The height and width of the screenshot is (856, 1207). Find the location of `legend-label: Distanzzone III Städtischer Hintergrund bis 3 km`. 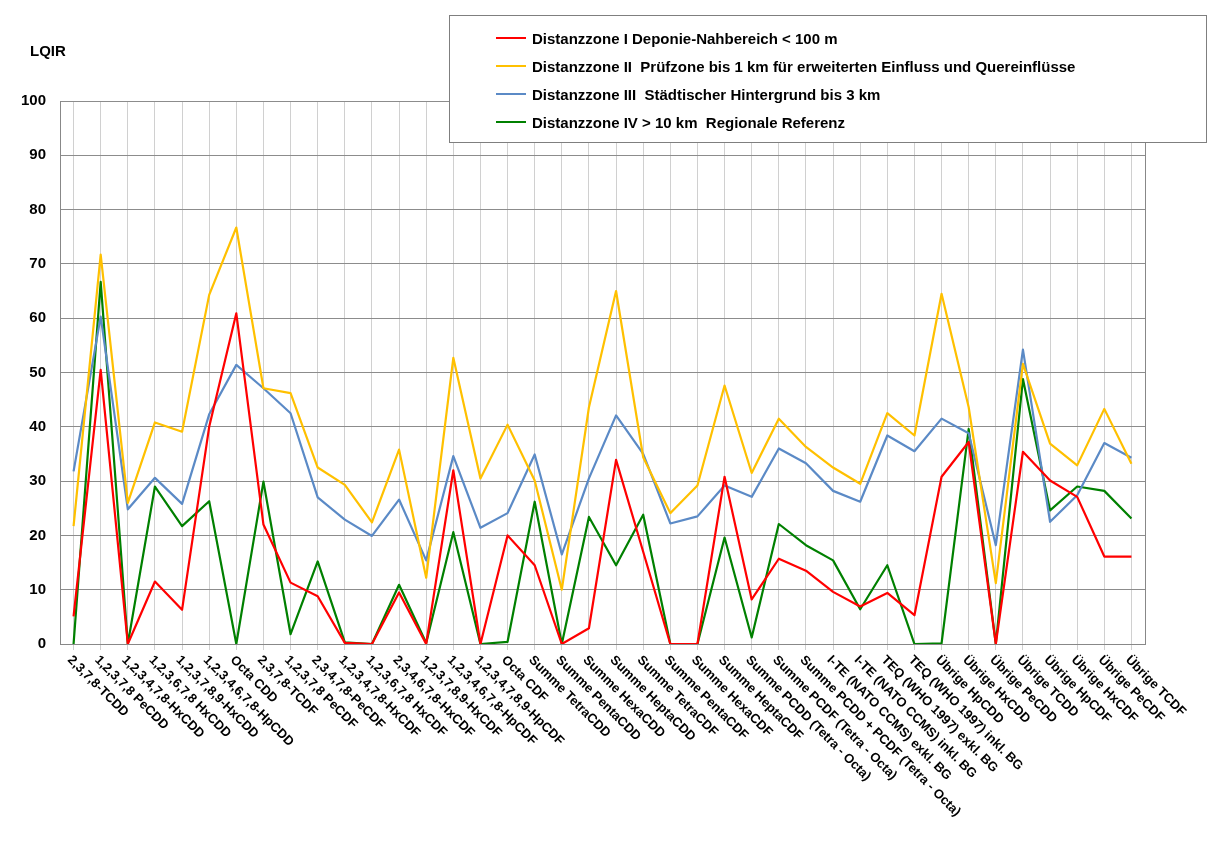

legend-label: Distanzzone III Städtischer Hintergrund bis 3 km is located at coordinates (706, 94).